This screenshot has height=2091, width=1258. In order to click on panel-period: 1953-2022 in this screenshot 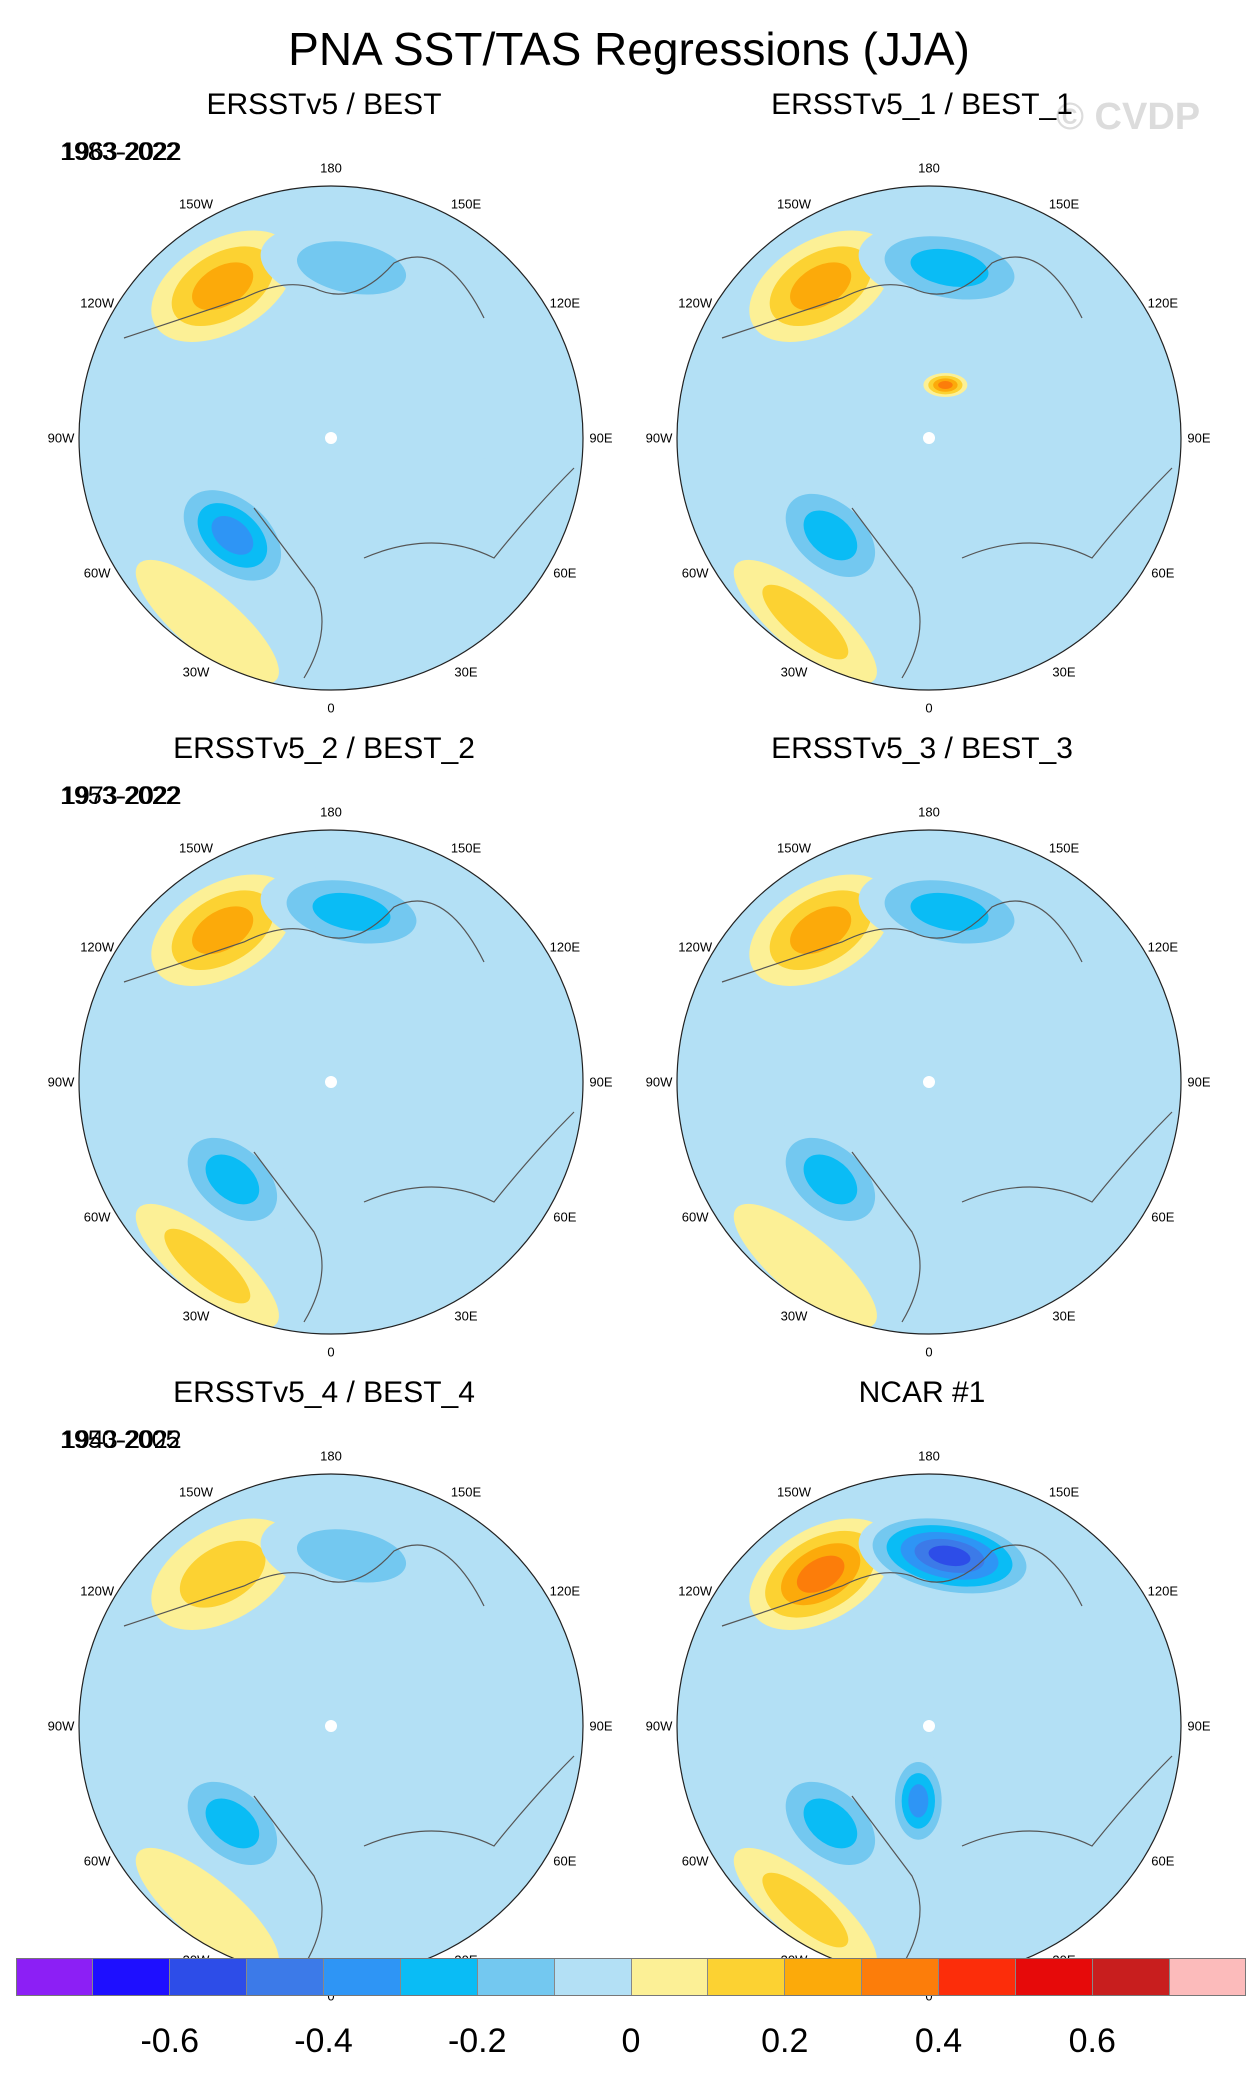, I will do `click(120, 796)`.